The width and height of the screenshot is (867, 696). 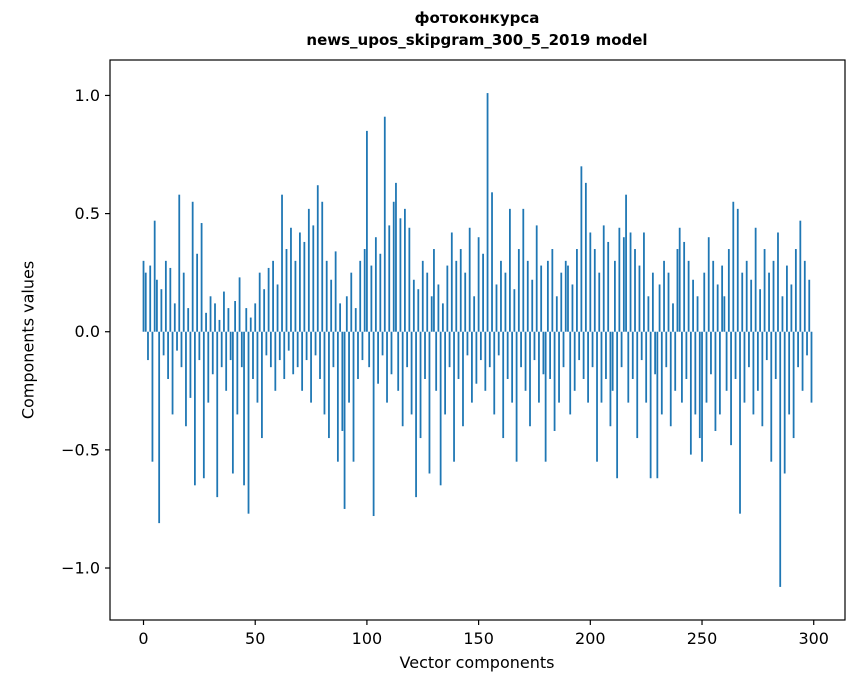 What do you see at coordinates (477, 662) in the screenshot?
I see `x-axis-label: Vector components` at bounding box center [477, 662].